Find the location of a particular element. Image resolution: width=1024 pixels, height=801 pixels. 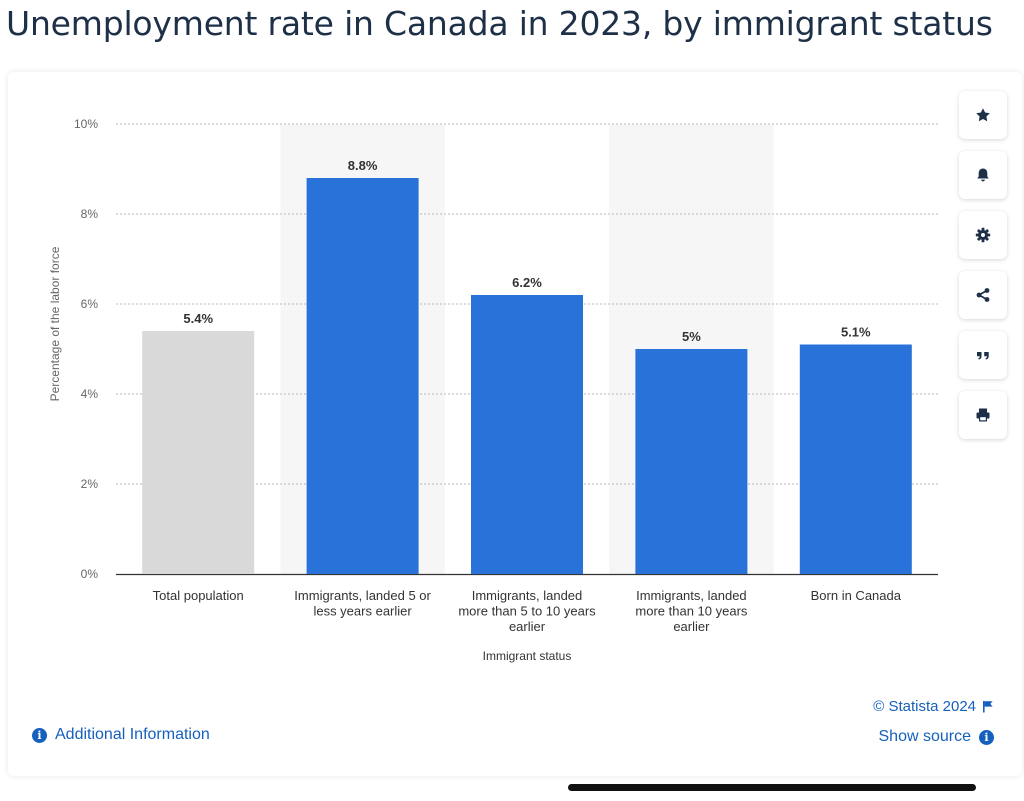

y-axis-label: Percentage of the labor force is located at coordinates (55, 323).